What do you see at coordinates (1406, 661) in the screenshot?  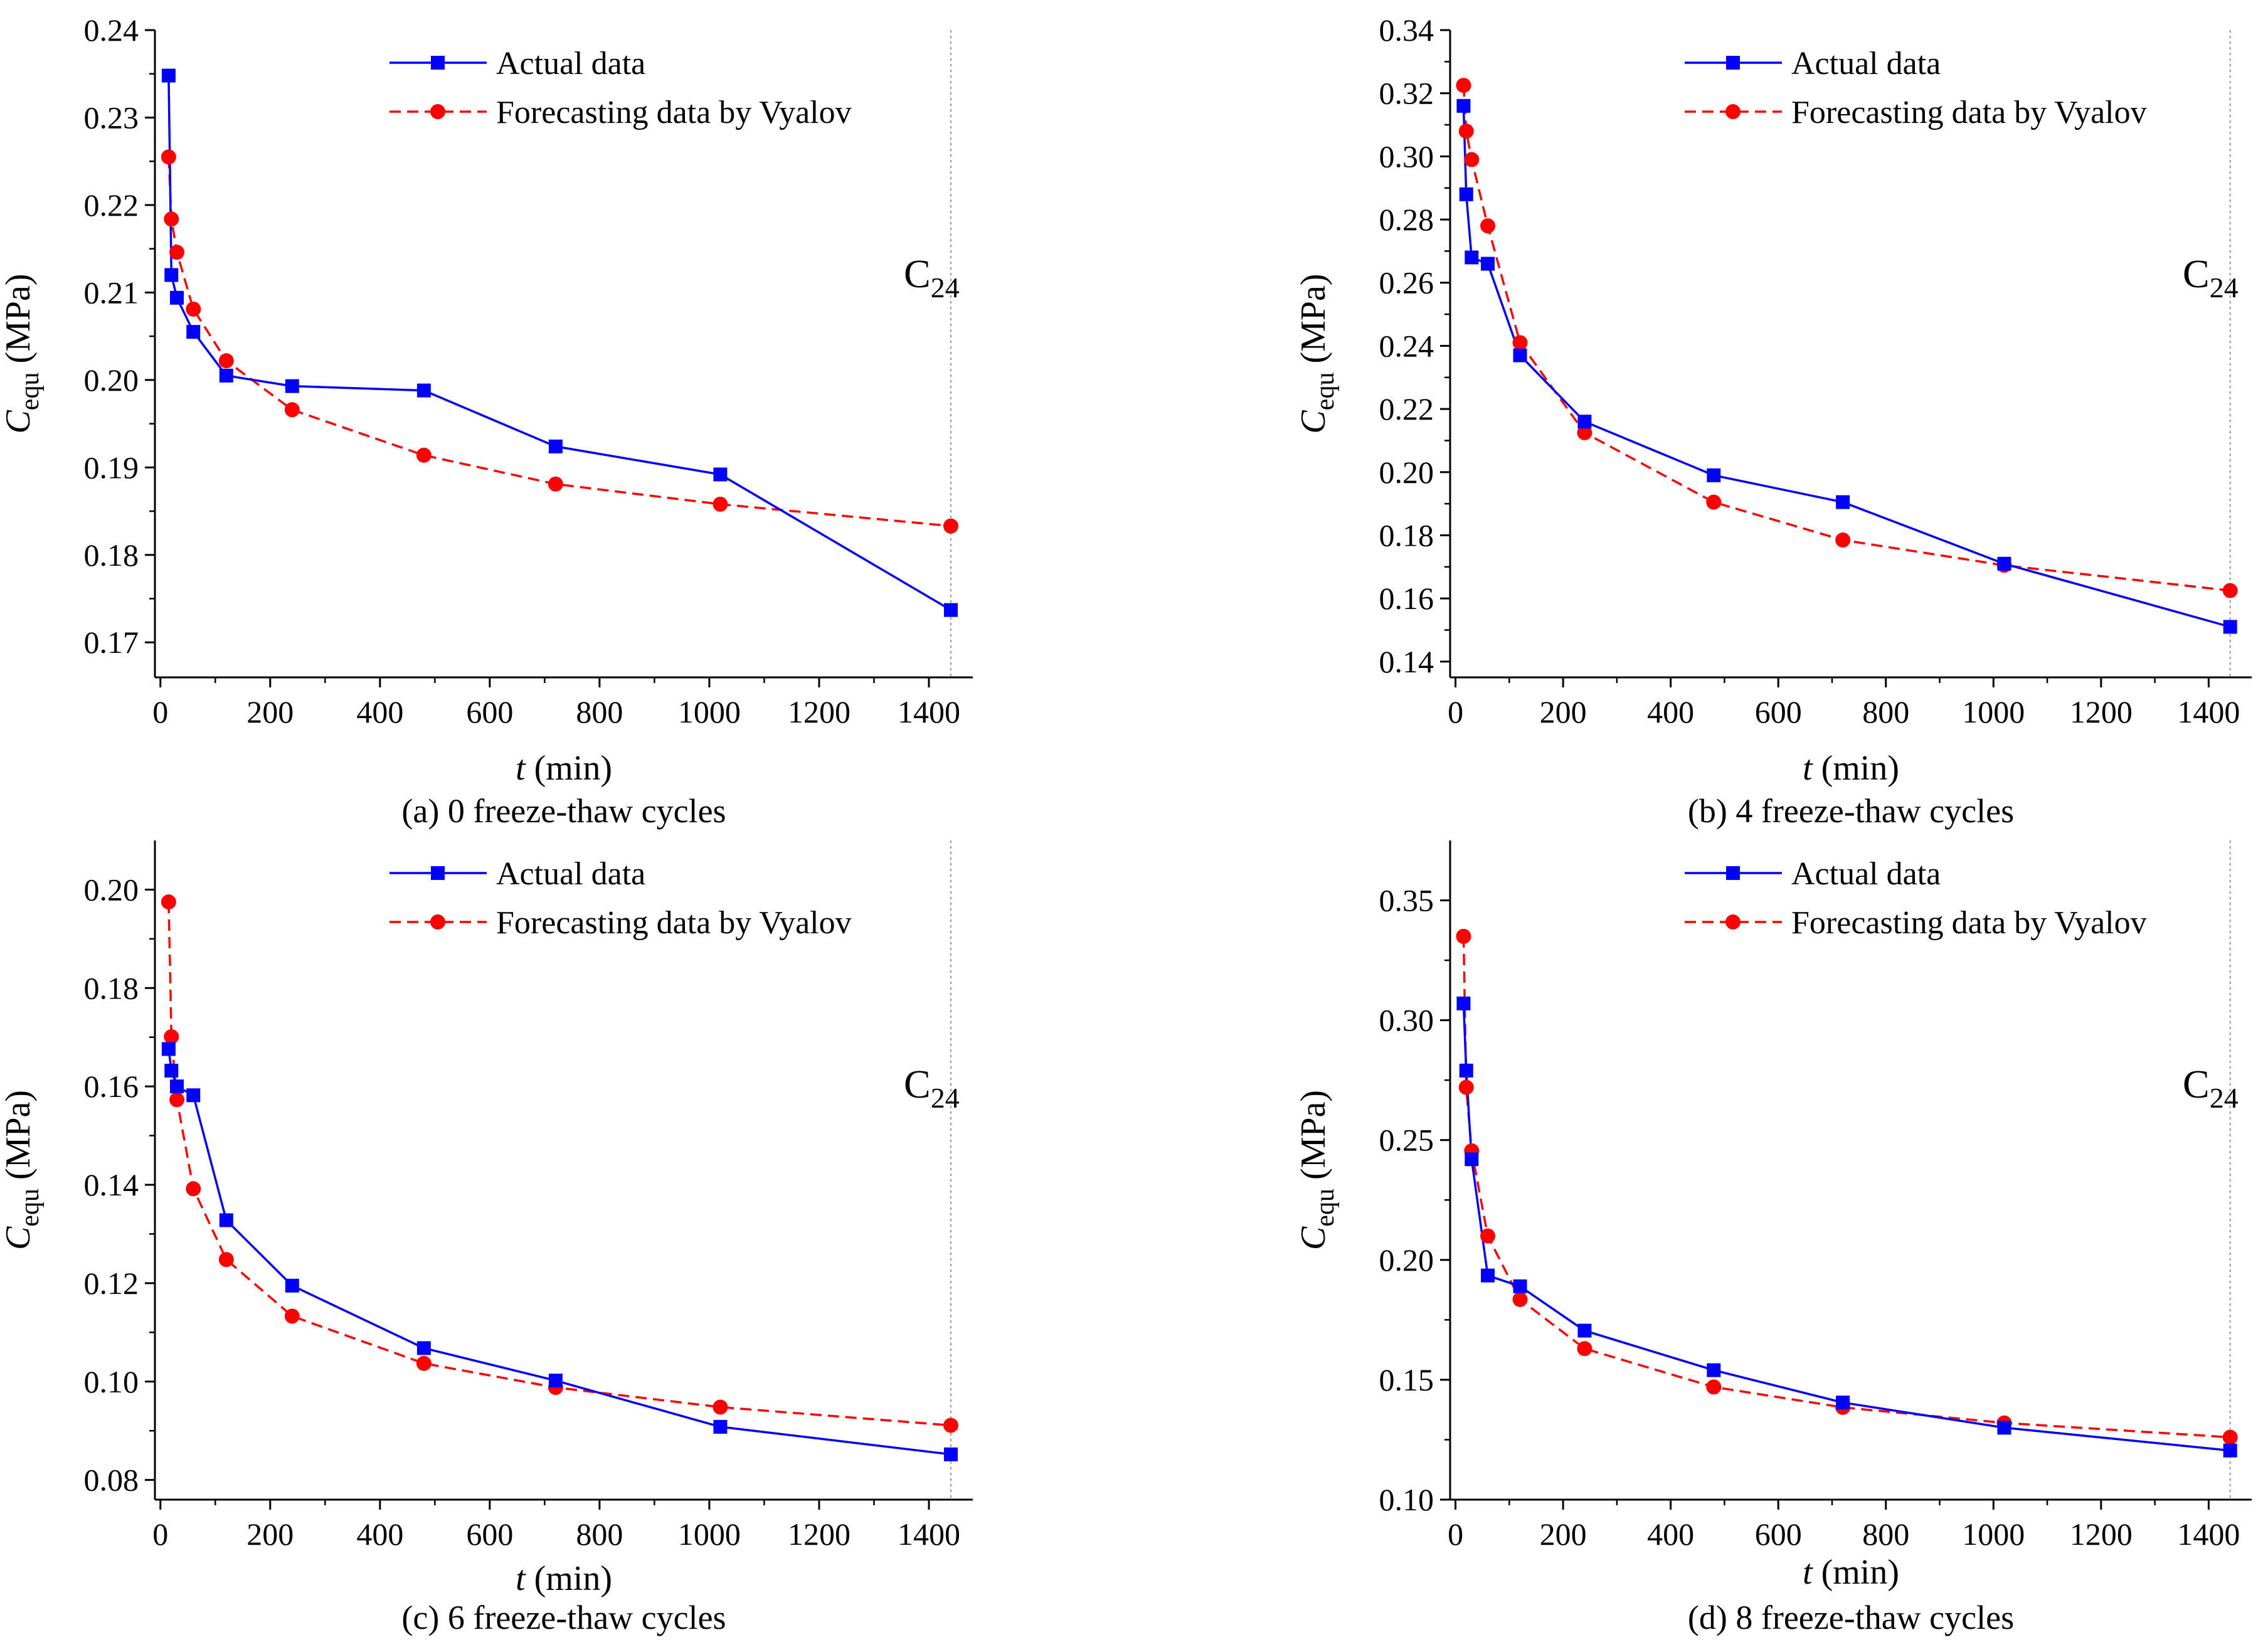 I see `y-tick-label: 0.14` at bounding box center [1406, 661].